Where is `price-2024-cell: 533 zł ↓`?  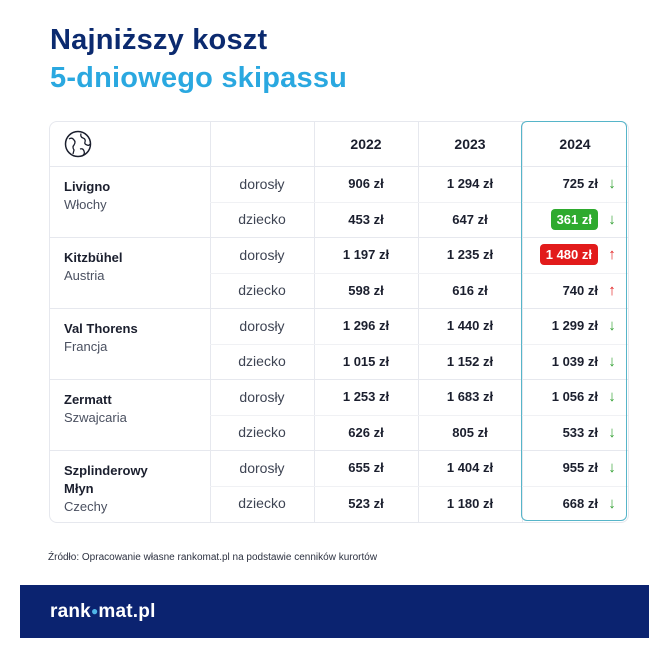 price-2024-cell: 533 zł ↓ is located at coordinates (575, 433).